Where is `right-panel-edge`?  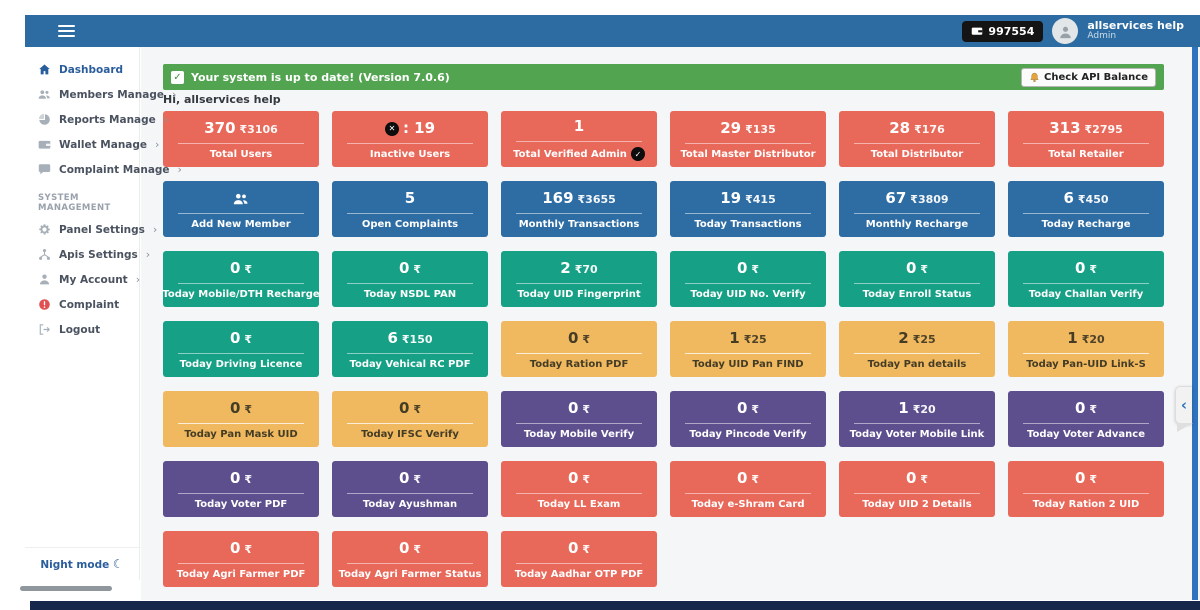
right-panel-edge is located at coordinates (1195, 323).